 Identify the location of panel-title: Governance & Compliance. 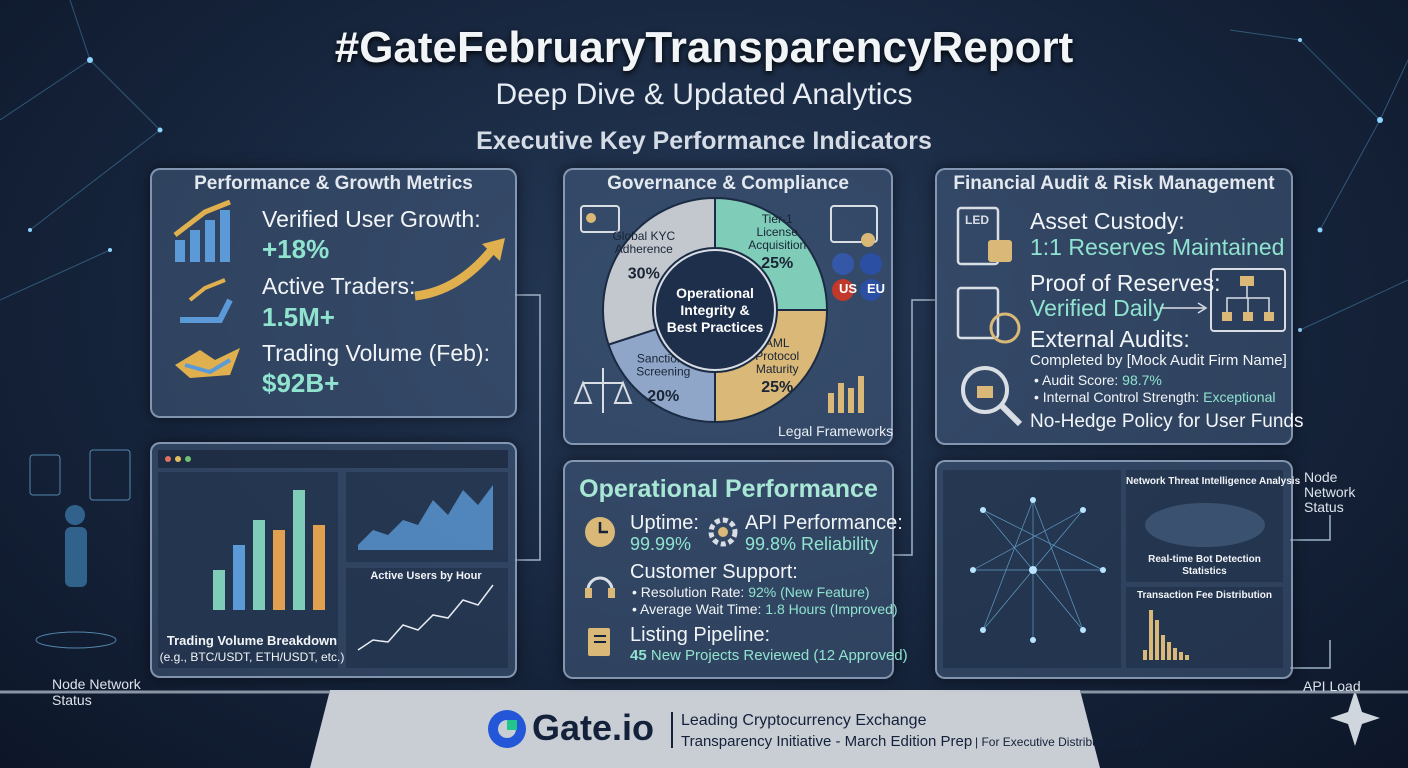
(728, 183).